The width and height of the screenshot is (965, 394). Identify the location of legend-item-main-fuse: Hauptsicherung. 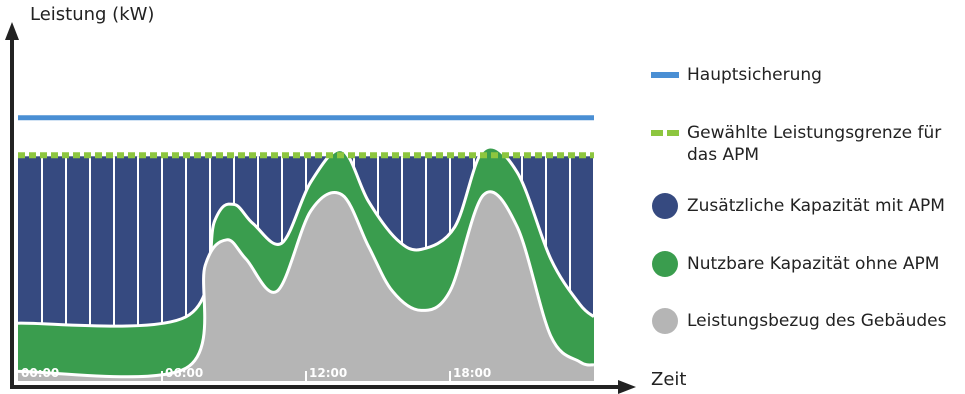
(736, 75).